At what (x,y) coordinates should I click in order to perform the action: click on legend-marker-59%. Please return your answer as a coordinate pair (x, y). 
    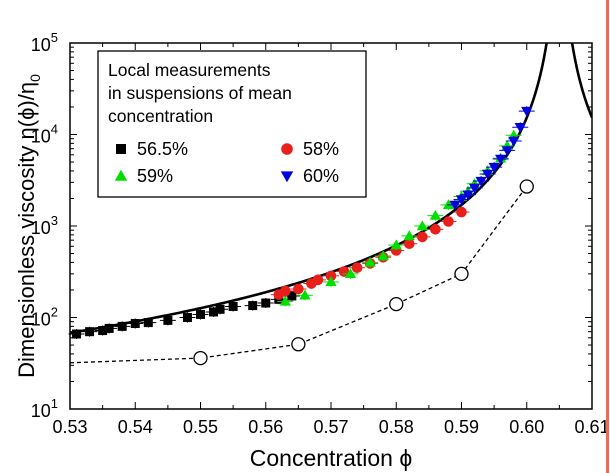
    Looking at the image, I should click on (121, 175).